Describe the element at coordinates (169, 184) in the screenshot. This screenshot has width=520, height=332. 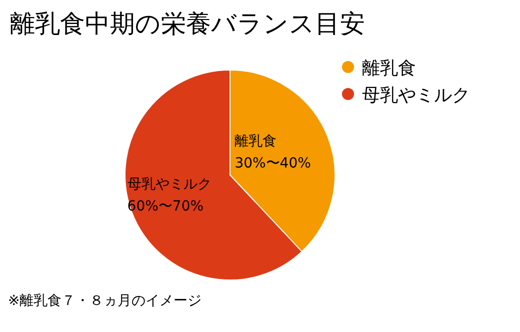
I see `slice-label: 母乳やミルク` at that location.